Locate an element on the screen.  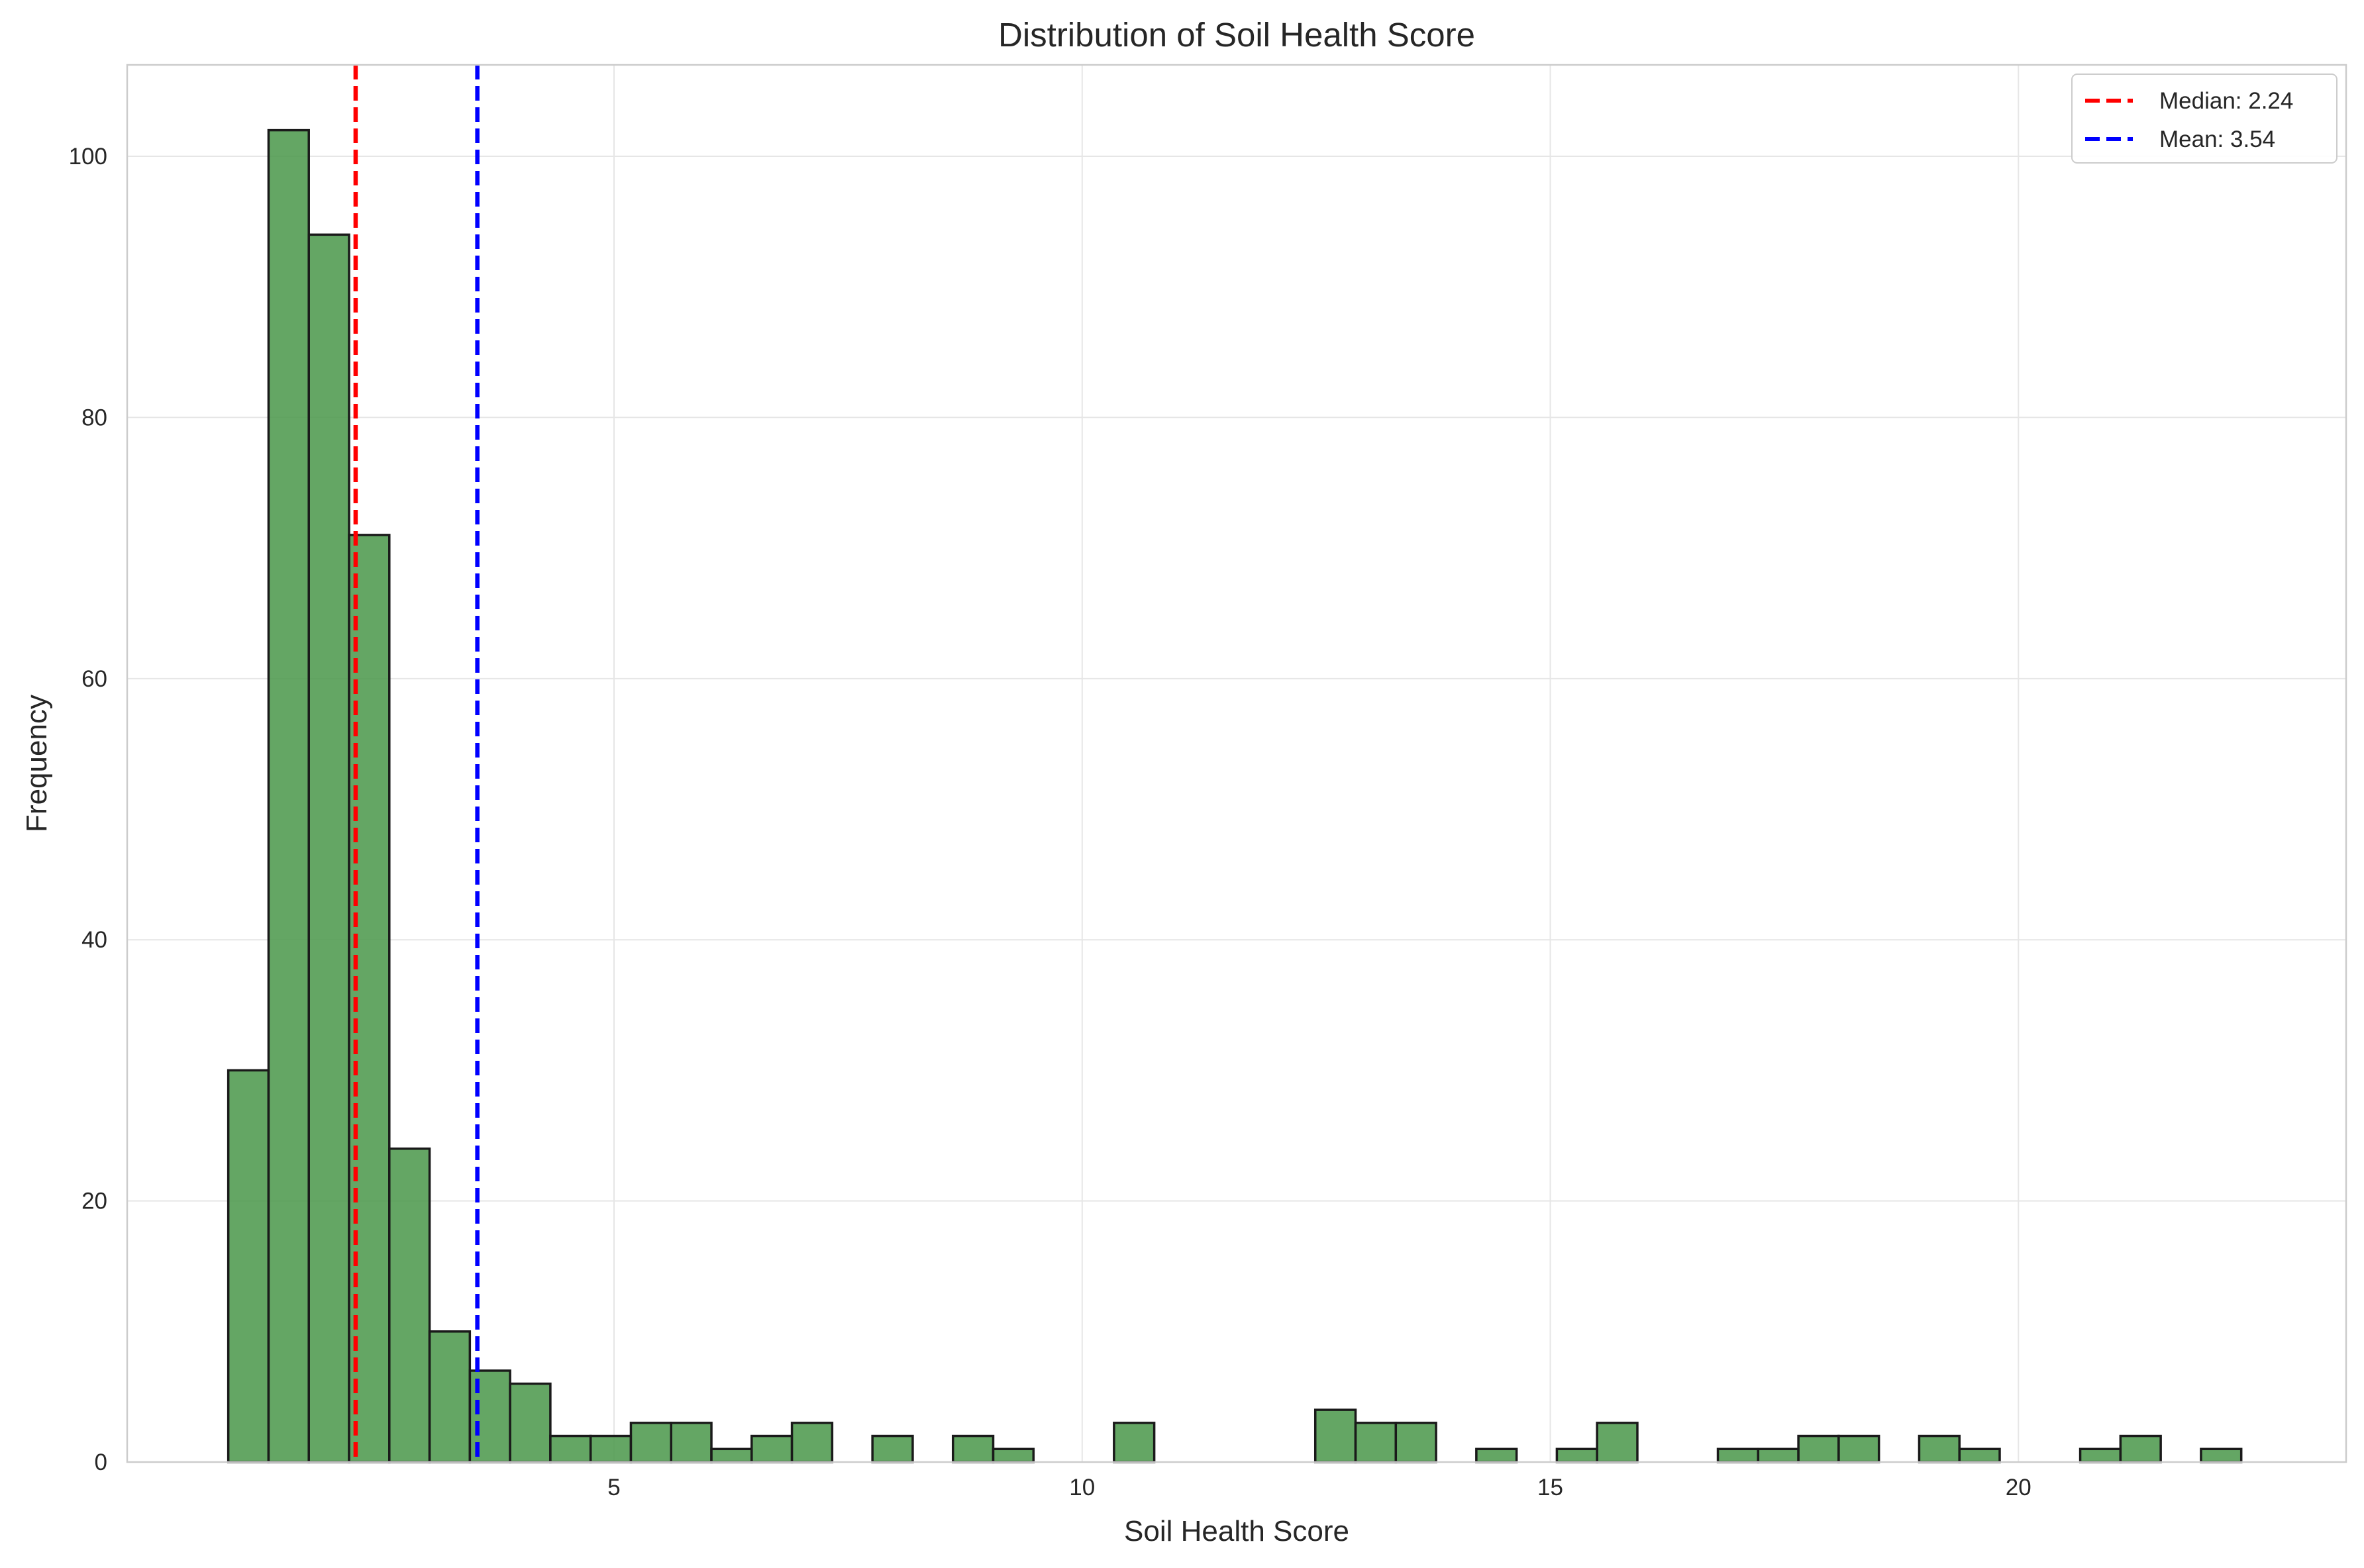
chart-title: Distribution of Soil Health Score is located at coordinates (1237, 35).